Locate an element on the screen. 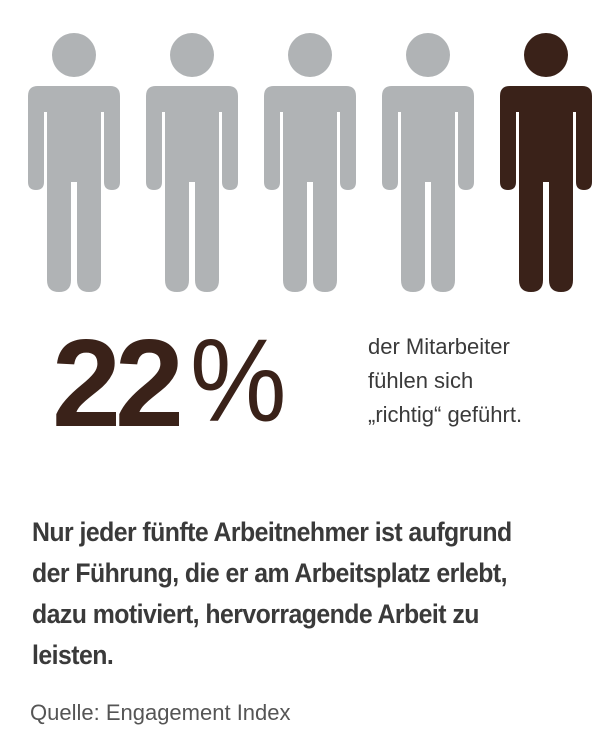 The image size is (614, 738). headline-line: dazu motiviert, hervorragende Arbeit zu is located at coordinates (255, 614).